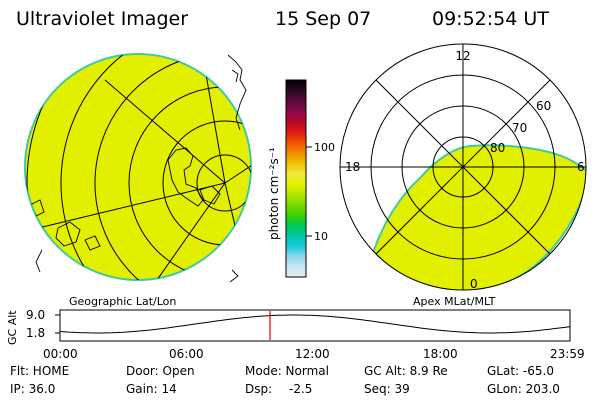 Image resolution: width=600 pixels, height=405 pixels. Describe the element at coordinates (323, 19) in the screenshot. I see `date-label: 15 Sep 07` at that location.